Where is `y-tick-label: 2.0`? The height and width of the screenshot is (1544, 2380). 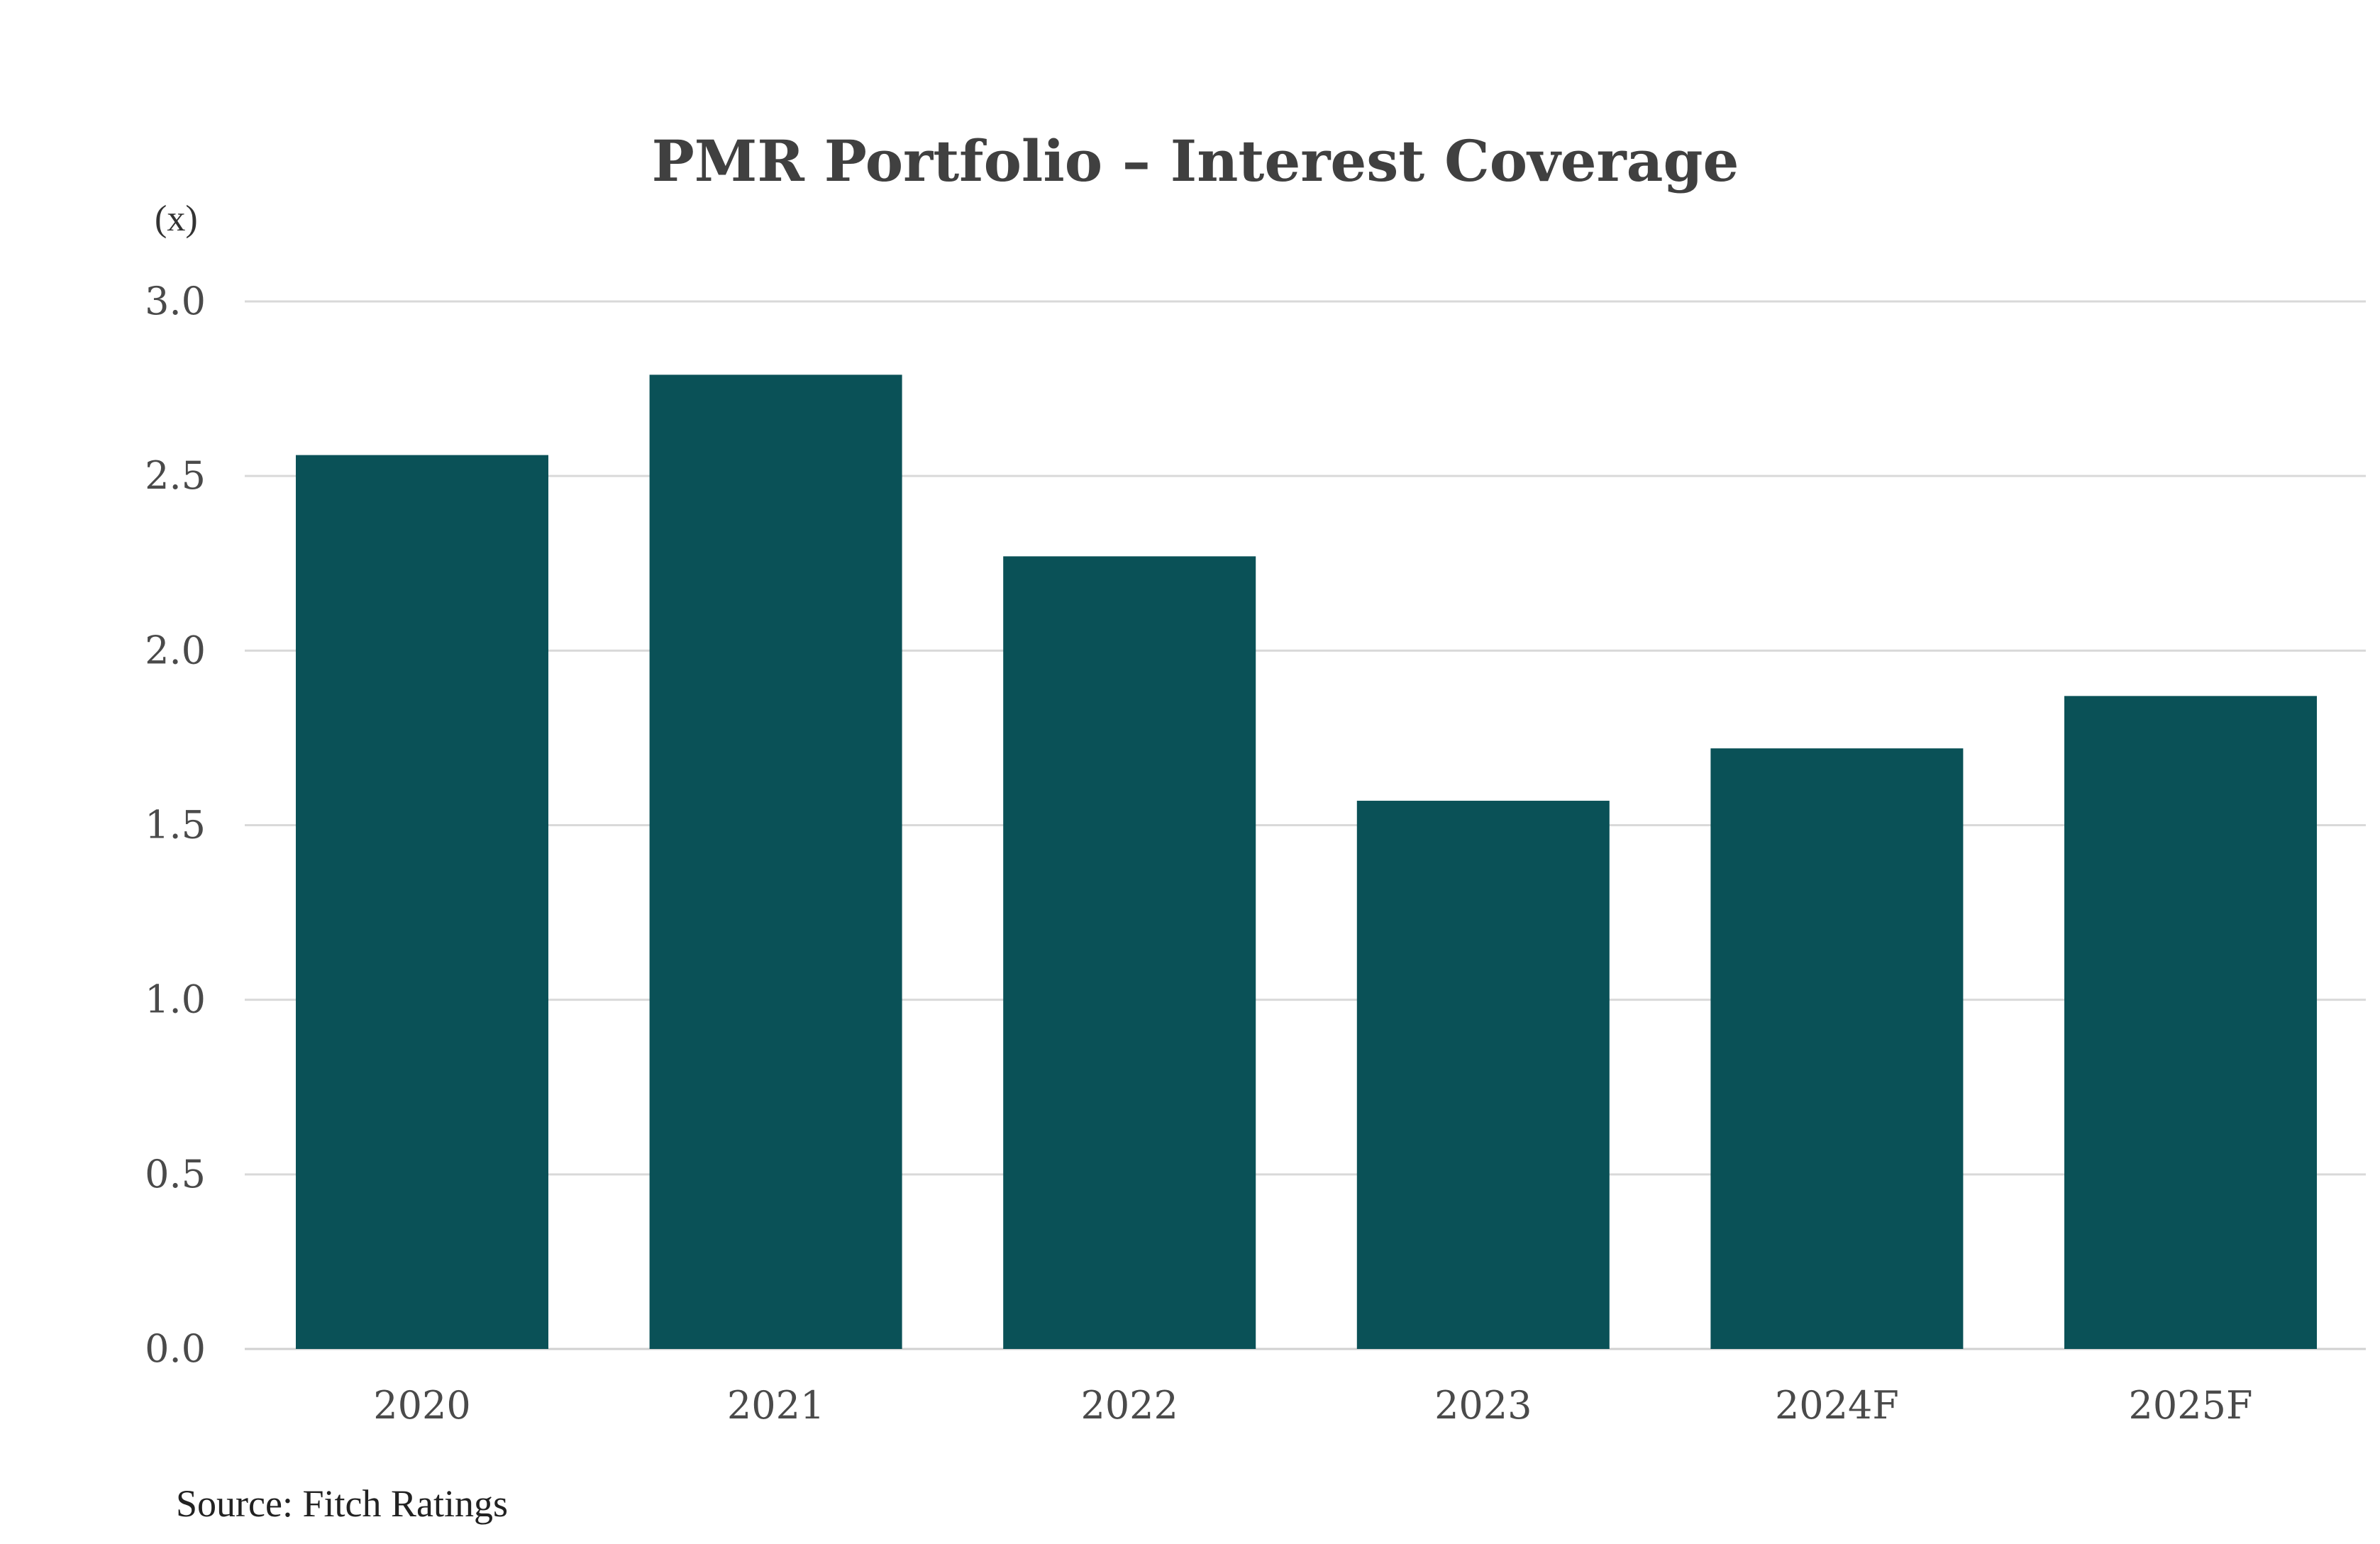
y-tick-label: 2.0 is located at coordinates (175, 650).